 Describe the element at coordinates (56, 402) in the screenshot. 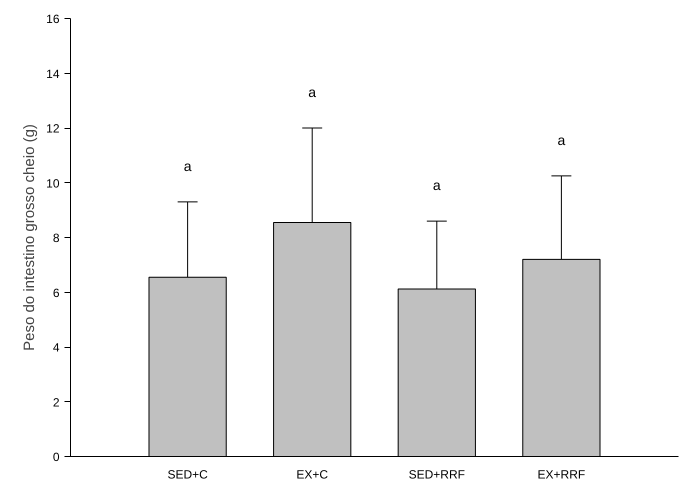

I see `y-tick-label: 2` at that location.